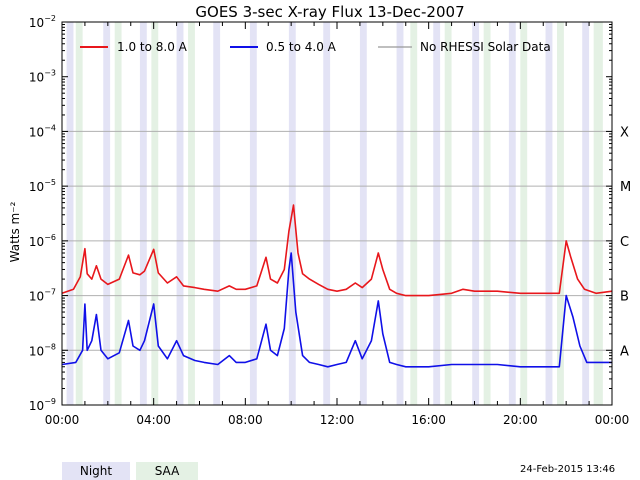 The image size is (640, 480). What do you see at coordinates (245, 420) in the screenshot?
I see `x-tick-label: 08:00` at bounding box center [245, 420].